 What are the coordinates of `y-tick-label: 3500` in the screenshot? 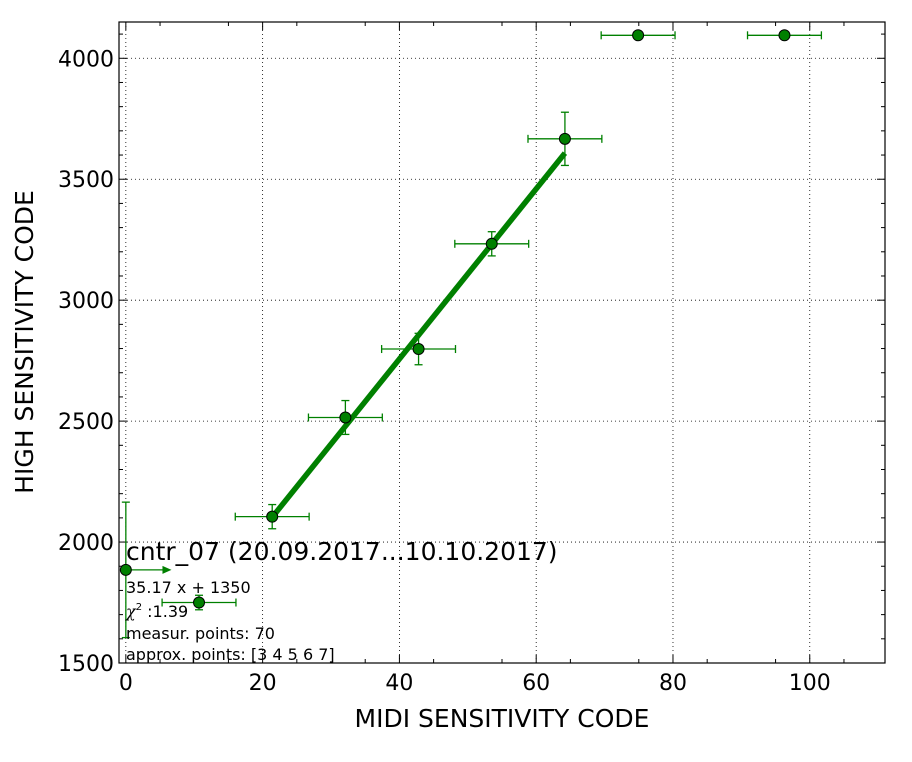 It's located at (86, 180).